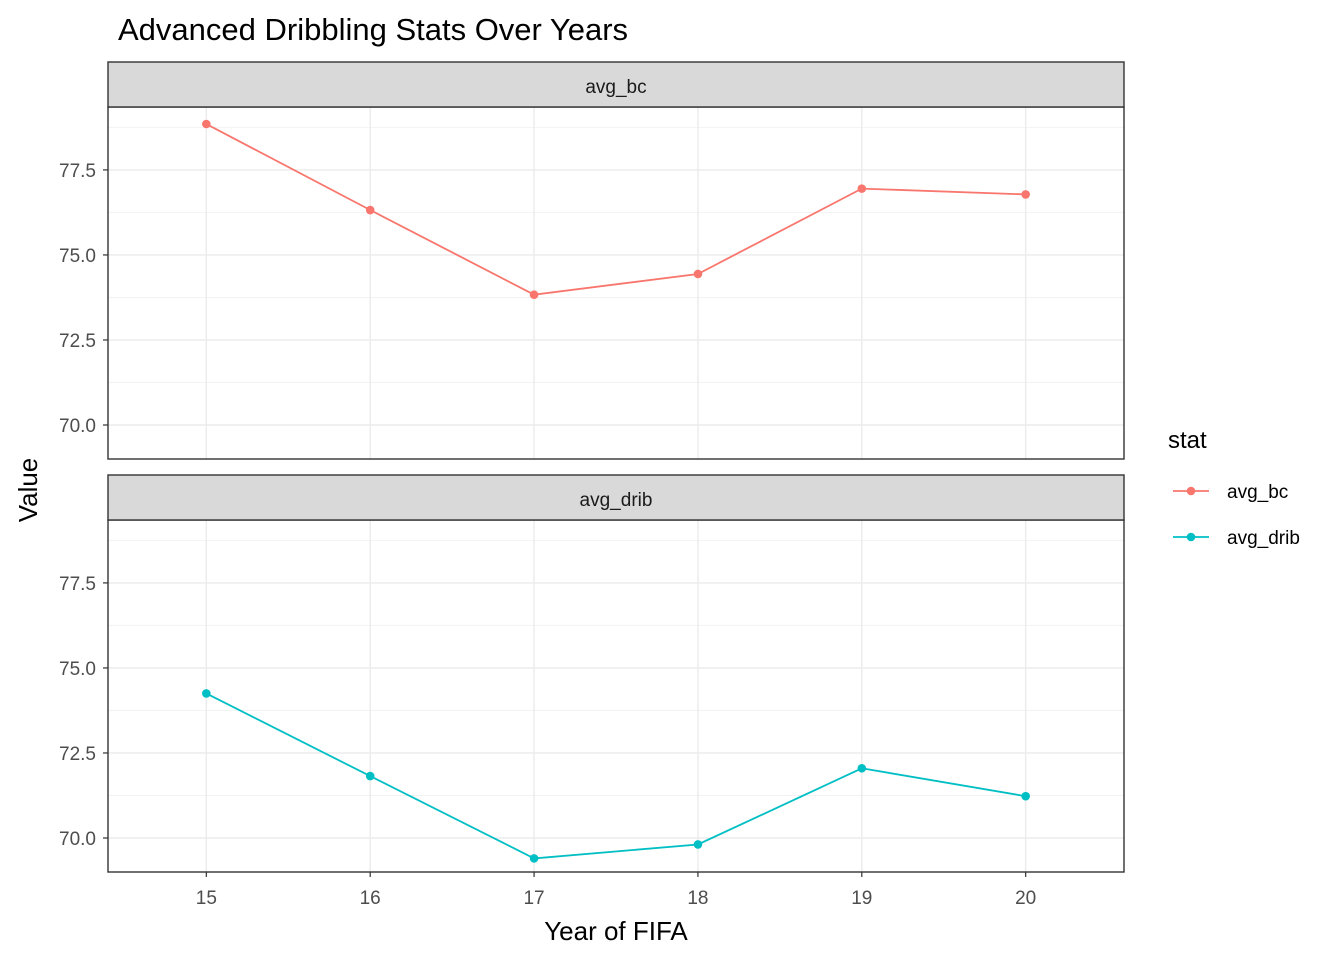 This screenshot has height=960, width=1344. I want to click on x-tick-label: 16, so click(370, 898).